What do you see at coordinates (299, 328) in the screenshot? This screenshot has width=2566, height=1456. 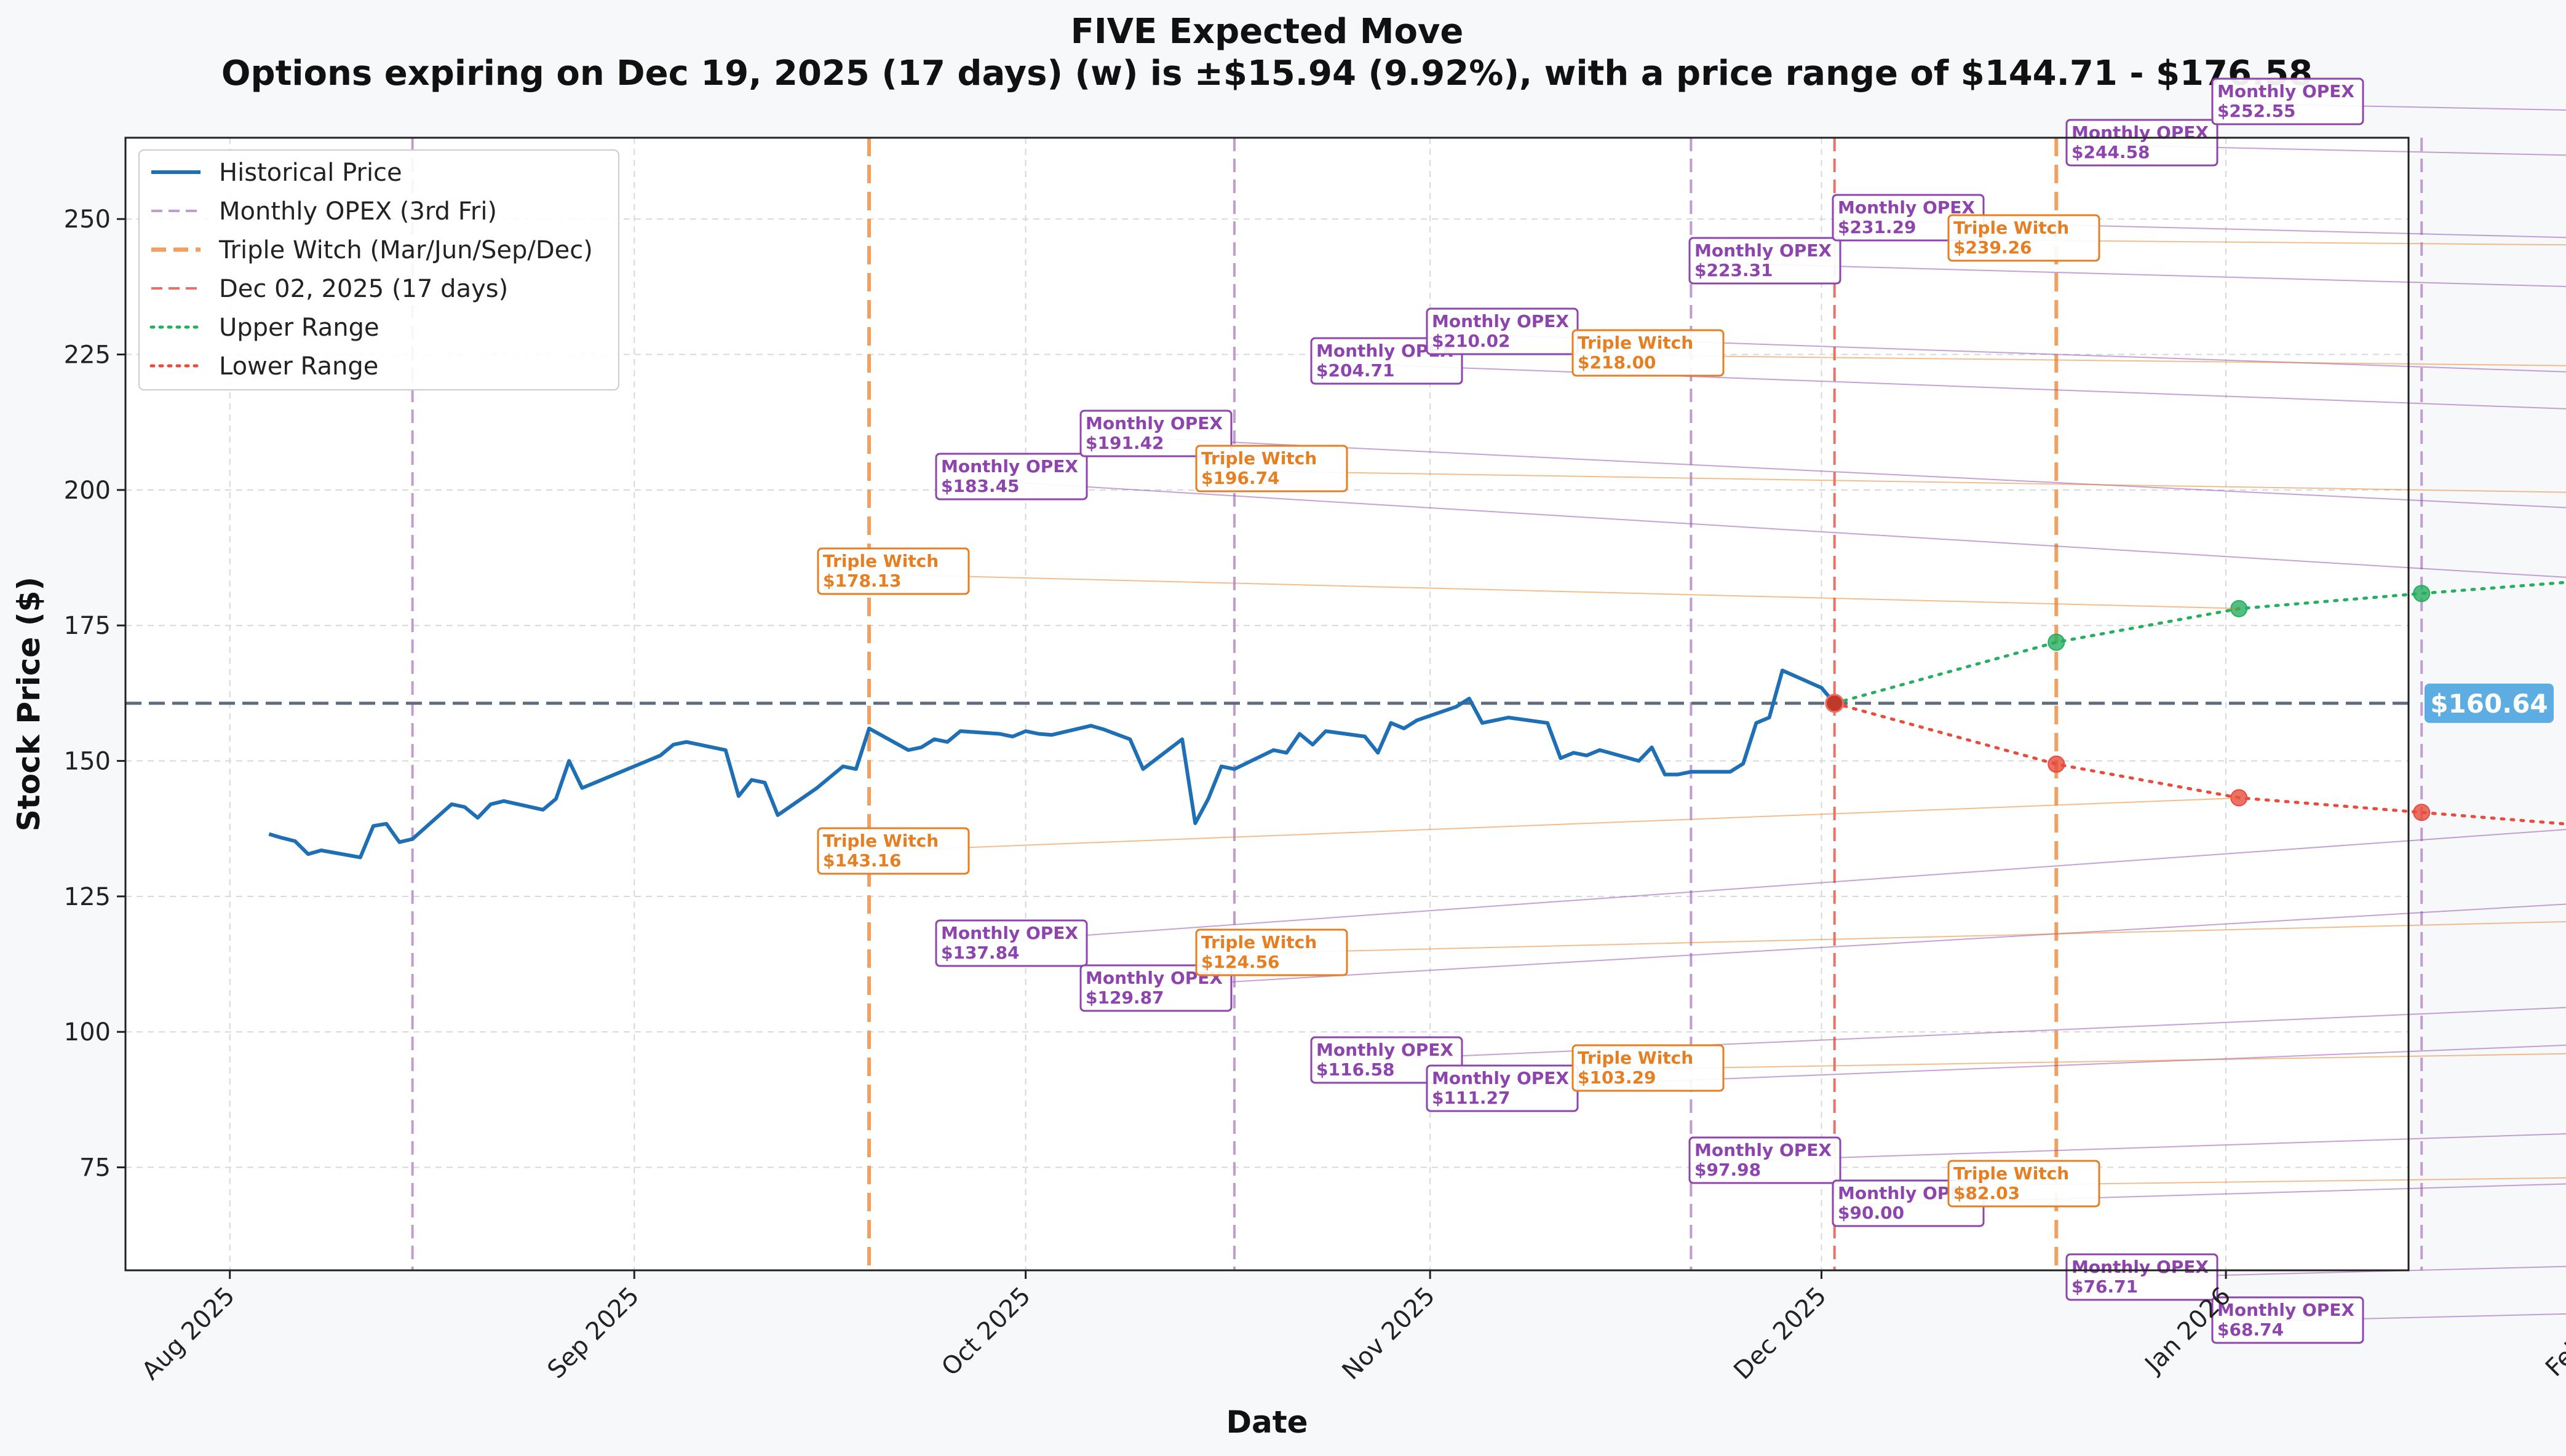 I see `legend-label: Upper Range` at bounding box center [299, 328].